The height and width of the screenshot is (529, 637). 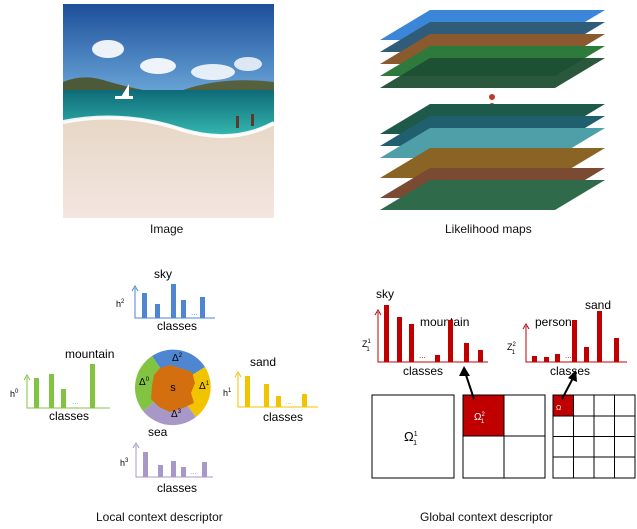 I want to click on local-mountain-label: mountain, so click(x=89, y=354).